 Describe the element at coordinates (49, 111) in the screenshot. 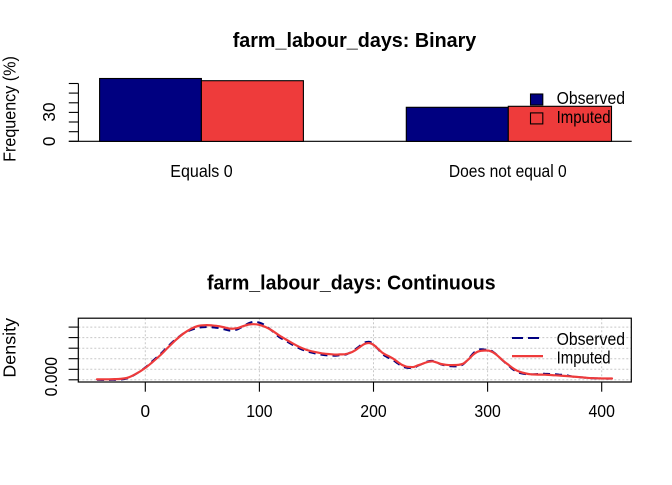

I see `svg-text: 30` at that location.